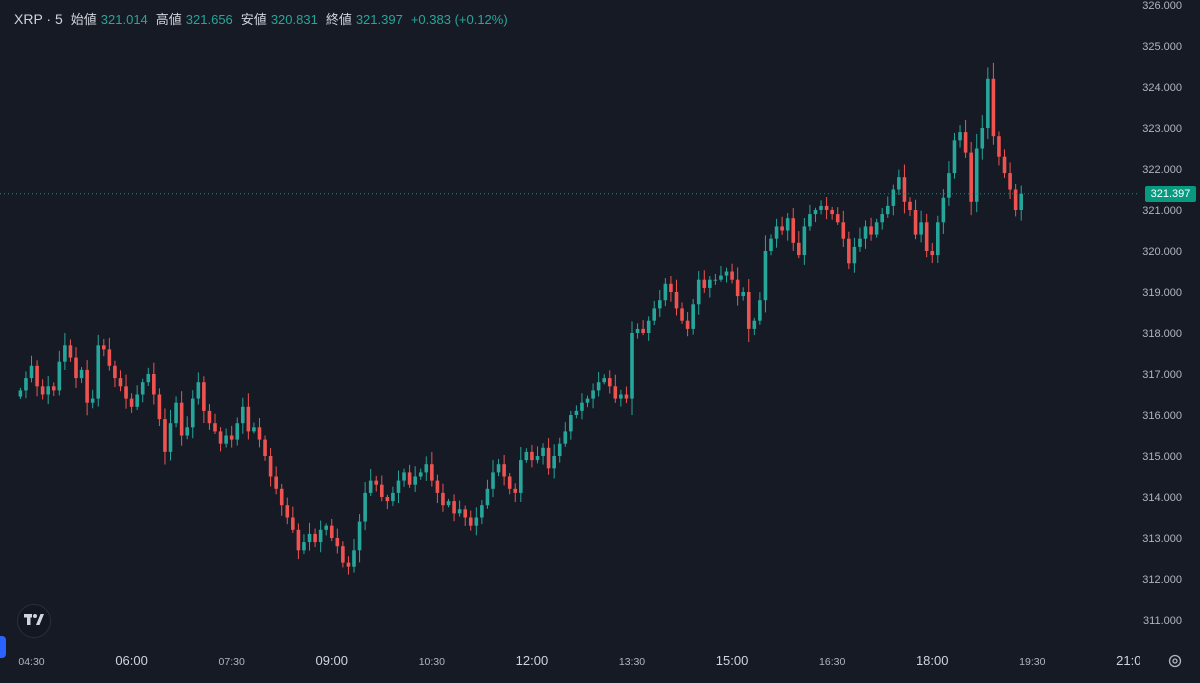 This screenshot has height=683, width=1200. Describe the element at coordinates (1162, 621) in the screenshot. I see `price-tick-label: 311.000` at that location.